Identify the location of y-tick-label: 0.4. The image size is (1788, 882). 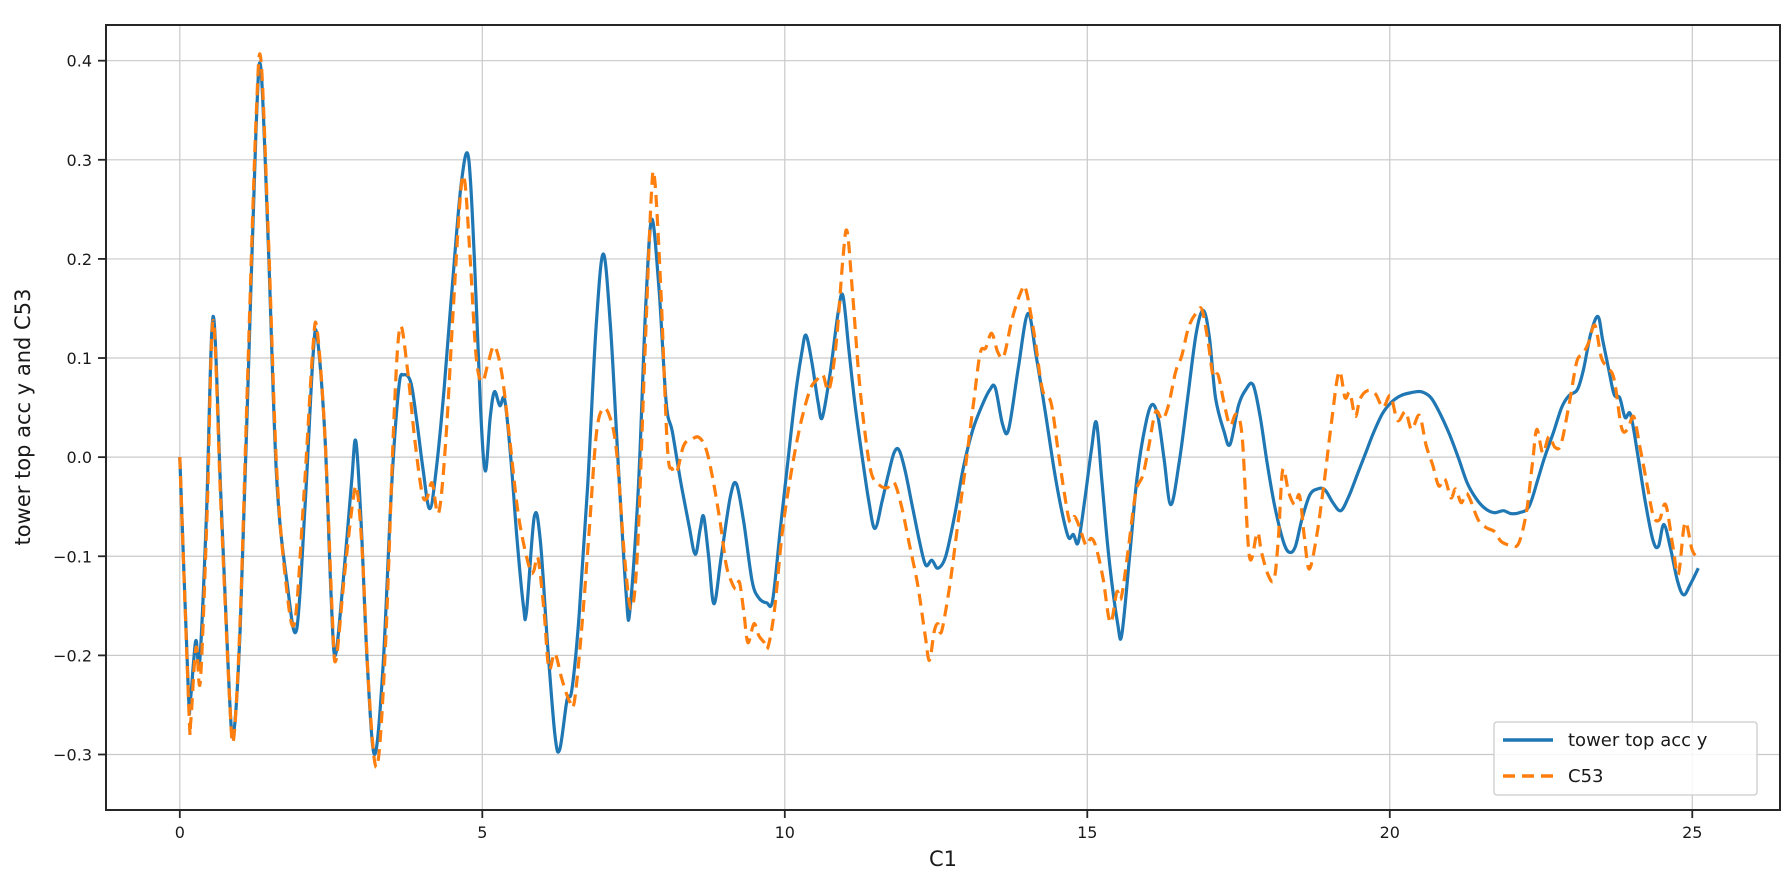
(79, 61).